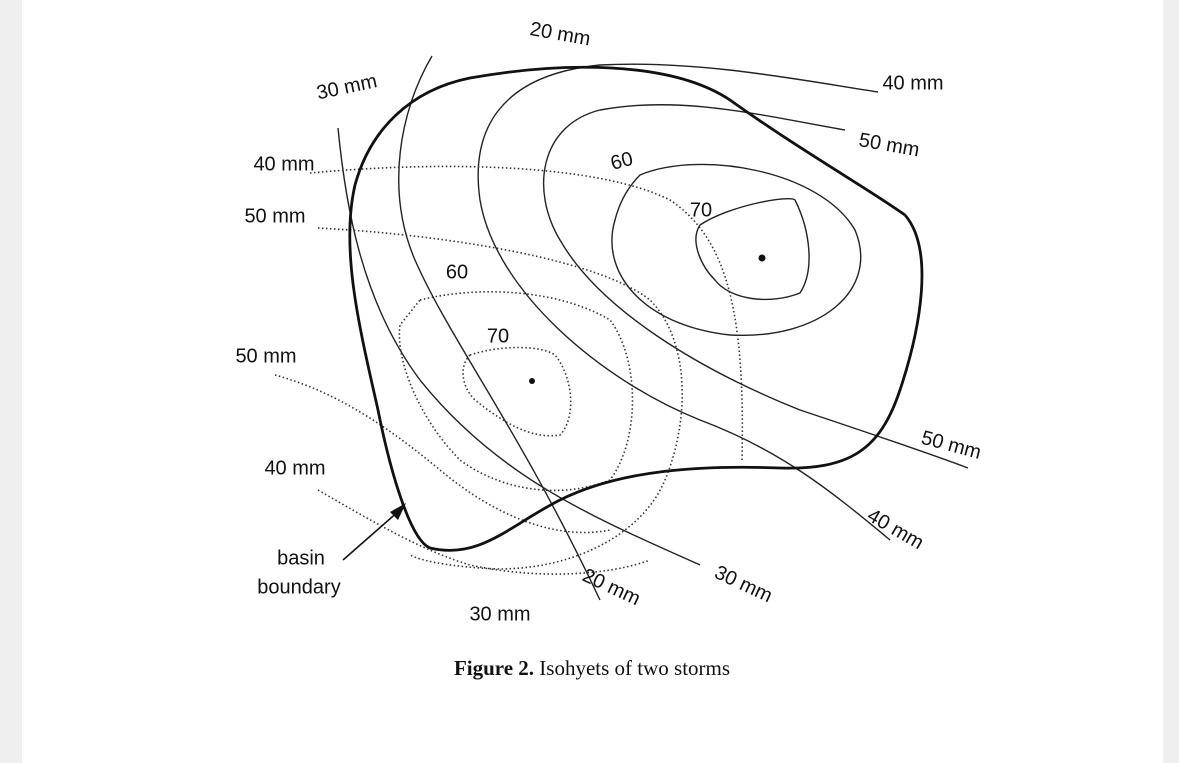 The height and width of the screenshot is (763, 1179). What do you see at coordinates (371, 535) in the screenshot?
I see `arrow` at bounding box center [371, 535].